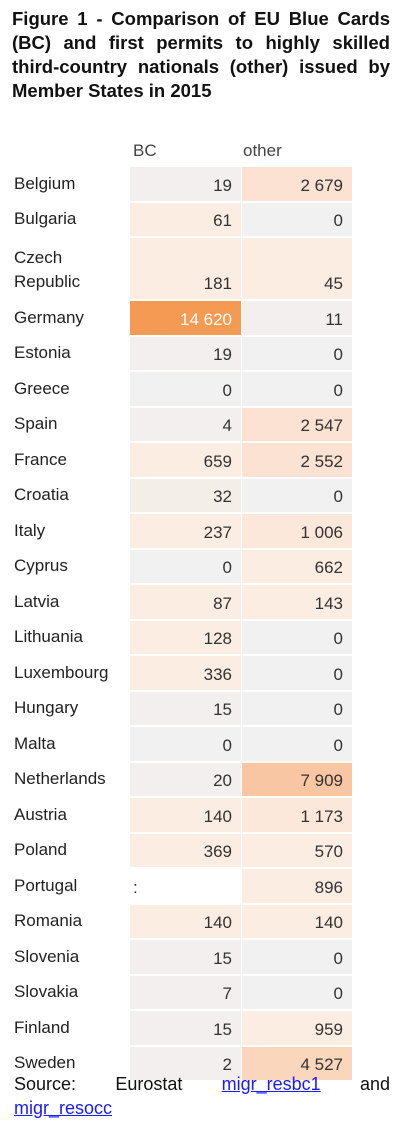  What do you see at coordinates (36, 423) in the screenshot?
I see `country-label: Spain` at bounding box center [36, 423].